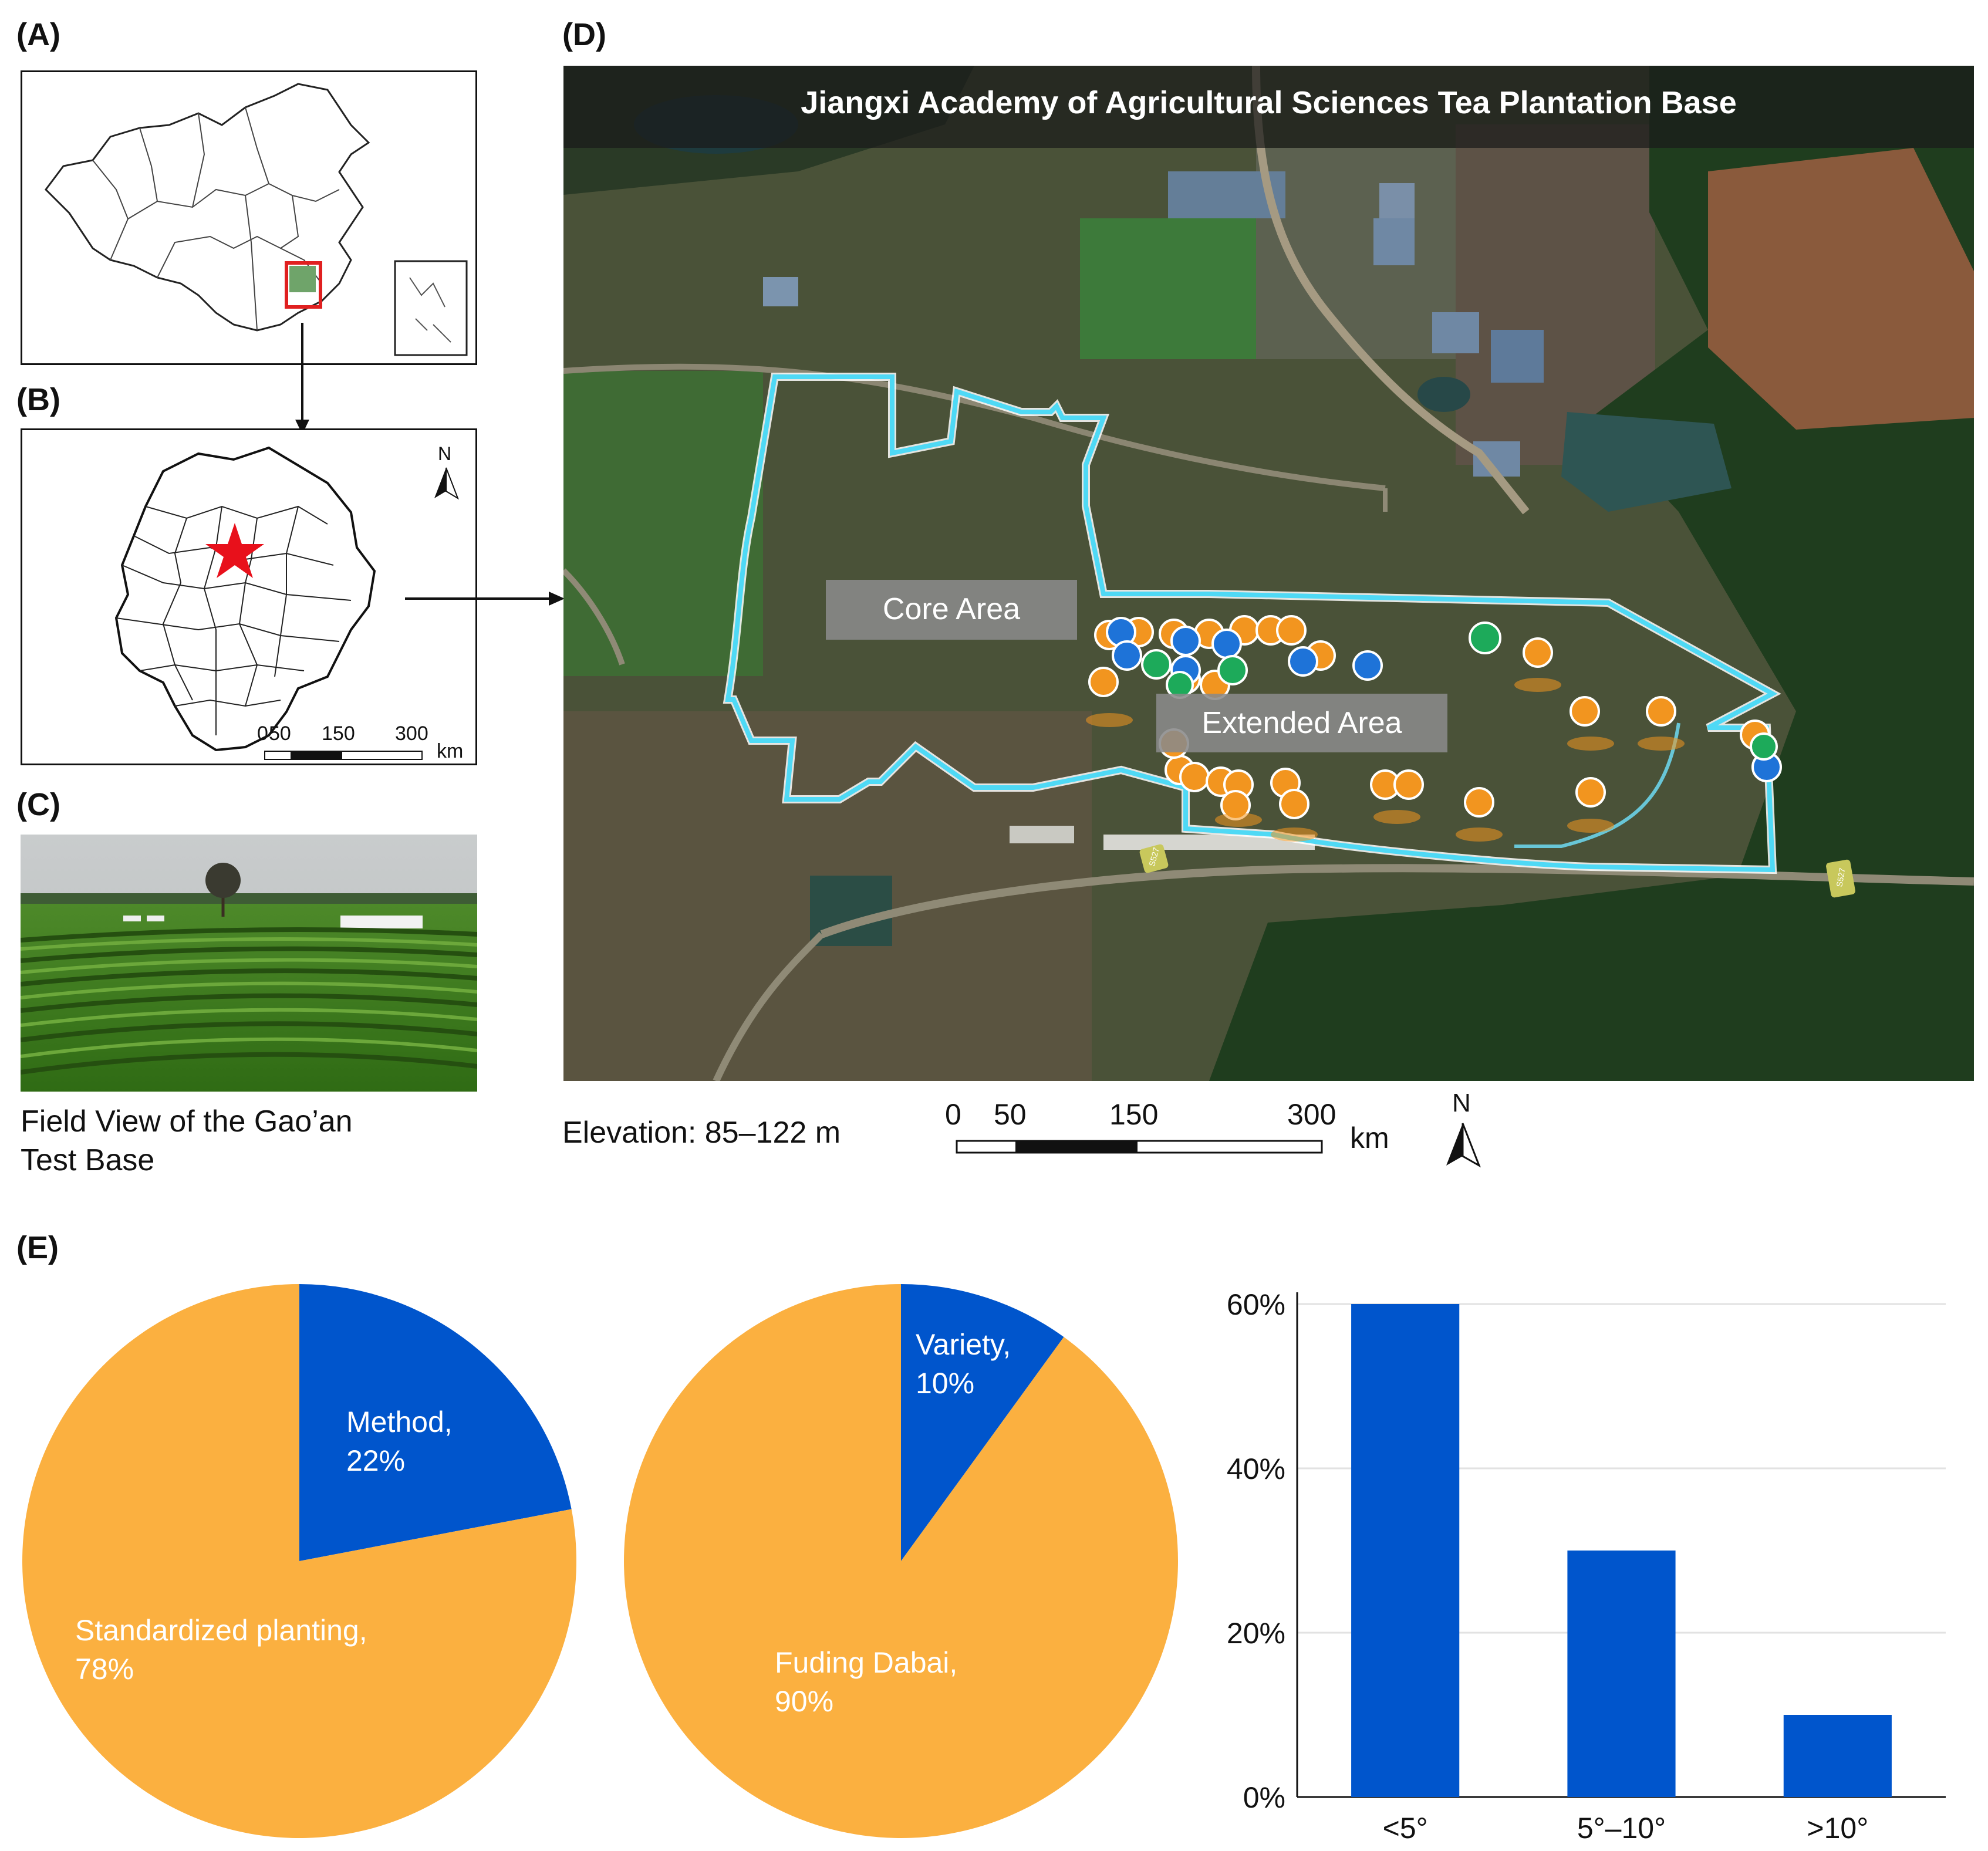  What do you see at coordinates (249, 964) in the screenshot?
I see `field-photo` at bounding box center [249, 964].